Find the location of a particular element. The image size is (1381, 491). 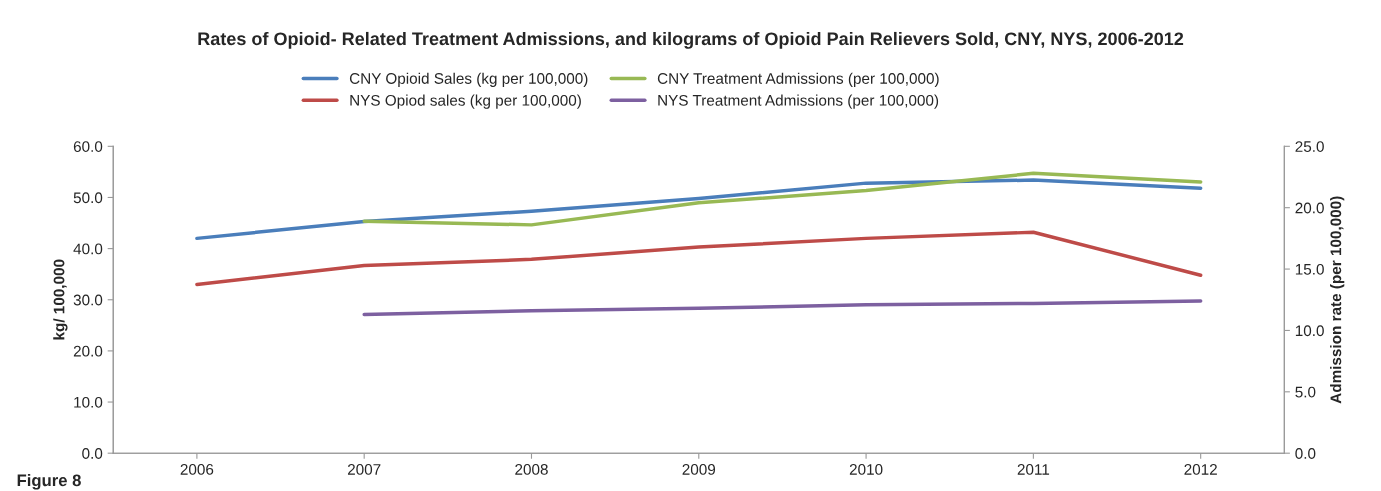

y2-axis-title: Admission rate (per 100,000) is located at coordinates (1337, 300).